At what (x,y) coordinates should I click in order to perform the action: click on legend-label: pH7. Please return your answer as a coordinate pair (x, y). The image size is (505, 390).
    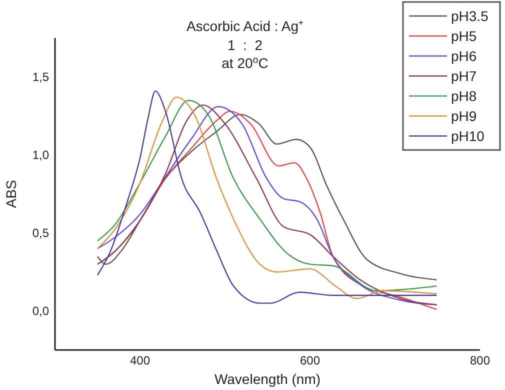
    Looking at the image, I should click on (464, 76).